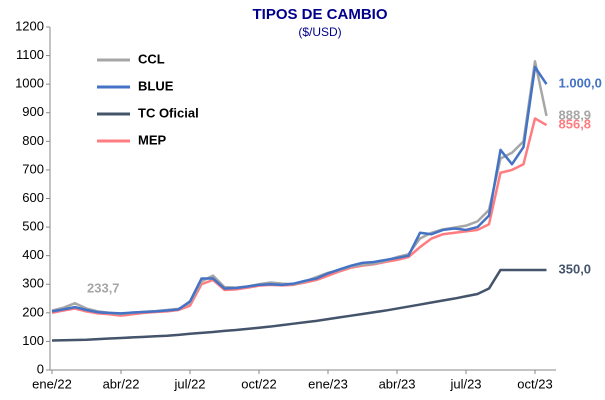 This screenshot has width=605, height=400. I want to click on y-tick-label: 300, so click(33, 283).